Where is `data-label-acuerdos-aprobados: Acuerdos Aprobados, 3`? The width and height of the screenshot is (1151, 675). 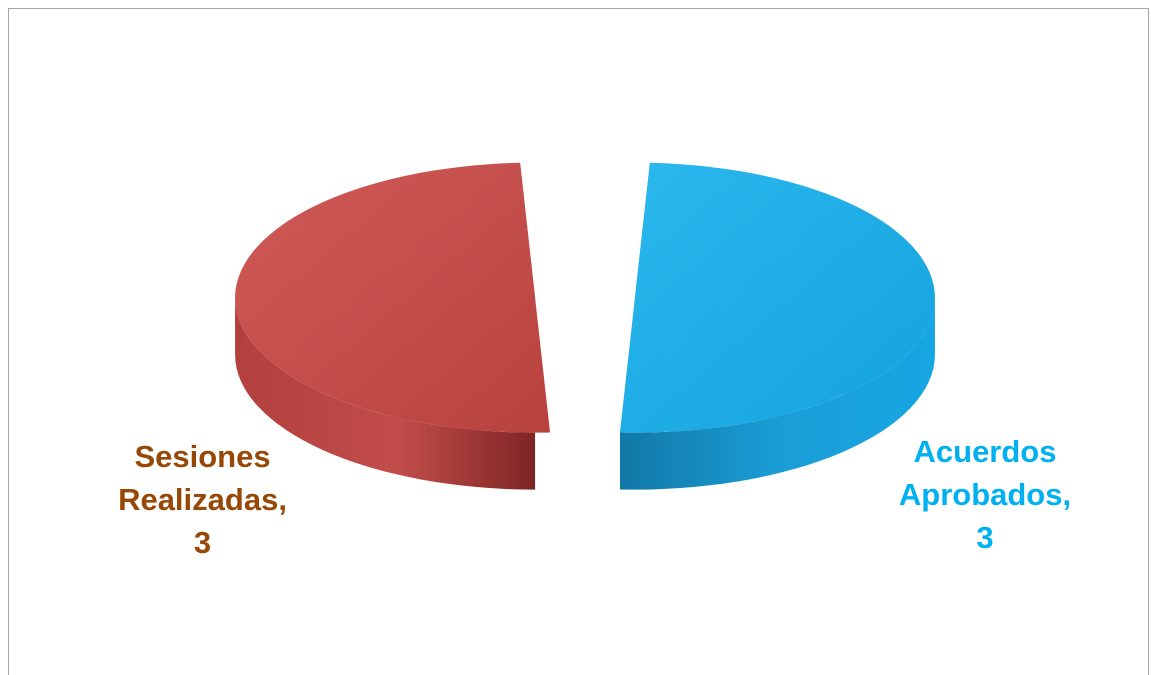
data-label-acuerdos-aprobados: Acuerdos Aprobados, 3 is located at coordinates (985, 494).